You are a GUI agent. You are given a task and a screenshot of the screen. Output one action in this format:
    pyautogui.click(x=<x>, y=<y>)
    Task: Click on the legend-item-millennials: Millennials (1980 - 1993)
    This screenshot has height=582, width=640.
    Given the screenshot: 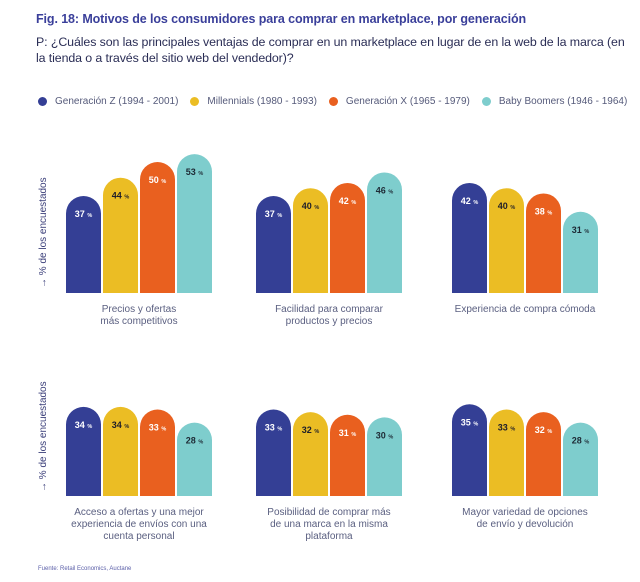 What is the action you would take?
    pyautogui.click(x=253, y=101)
    